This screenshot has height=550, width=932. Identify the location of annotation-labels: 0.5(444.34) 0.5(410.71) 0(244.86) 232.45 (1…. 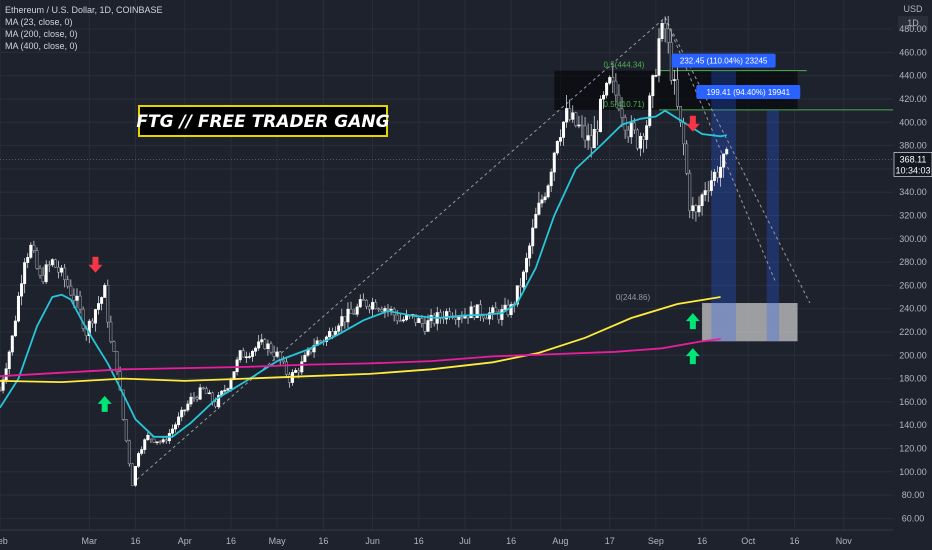
(702, 177).